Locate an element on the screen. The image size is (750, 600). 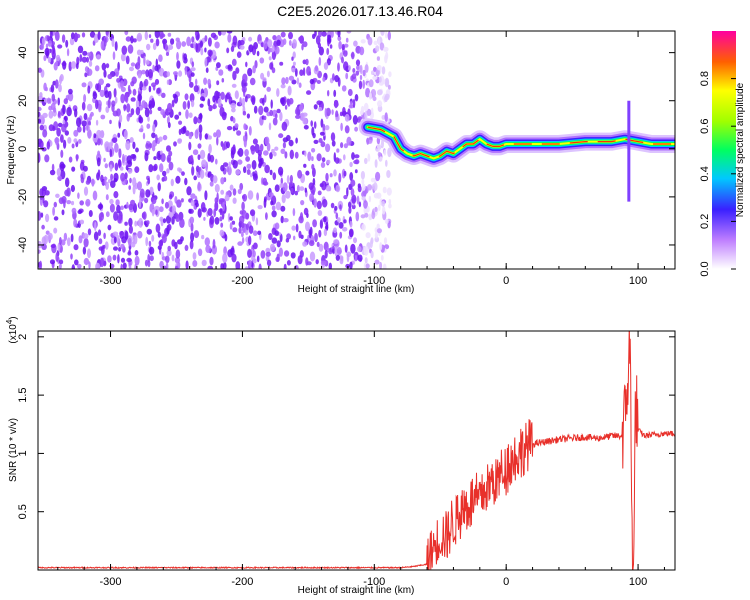
signal-ridge is located at coordinates (516, 151).